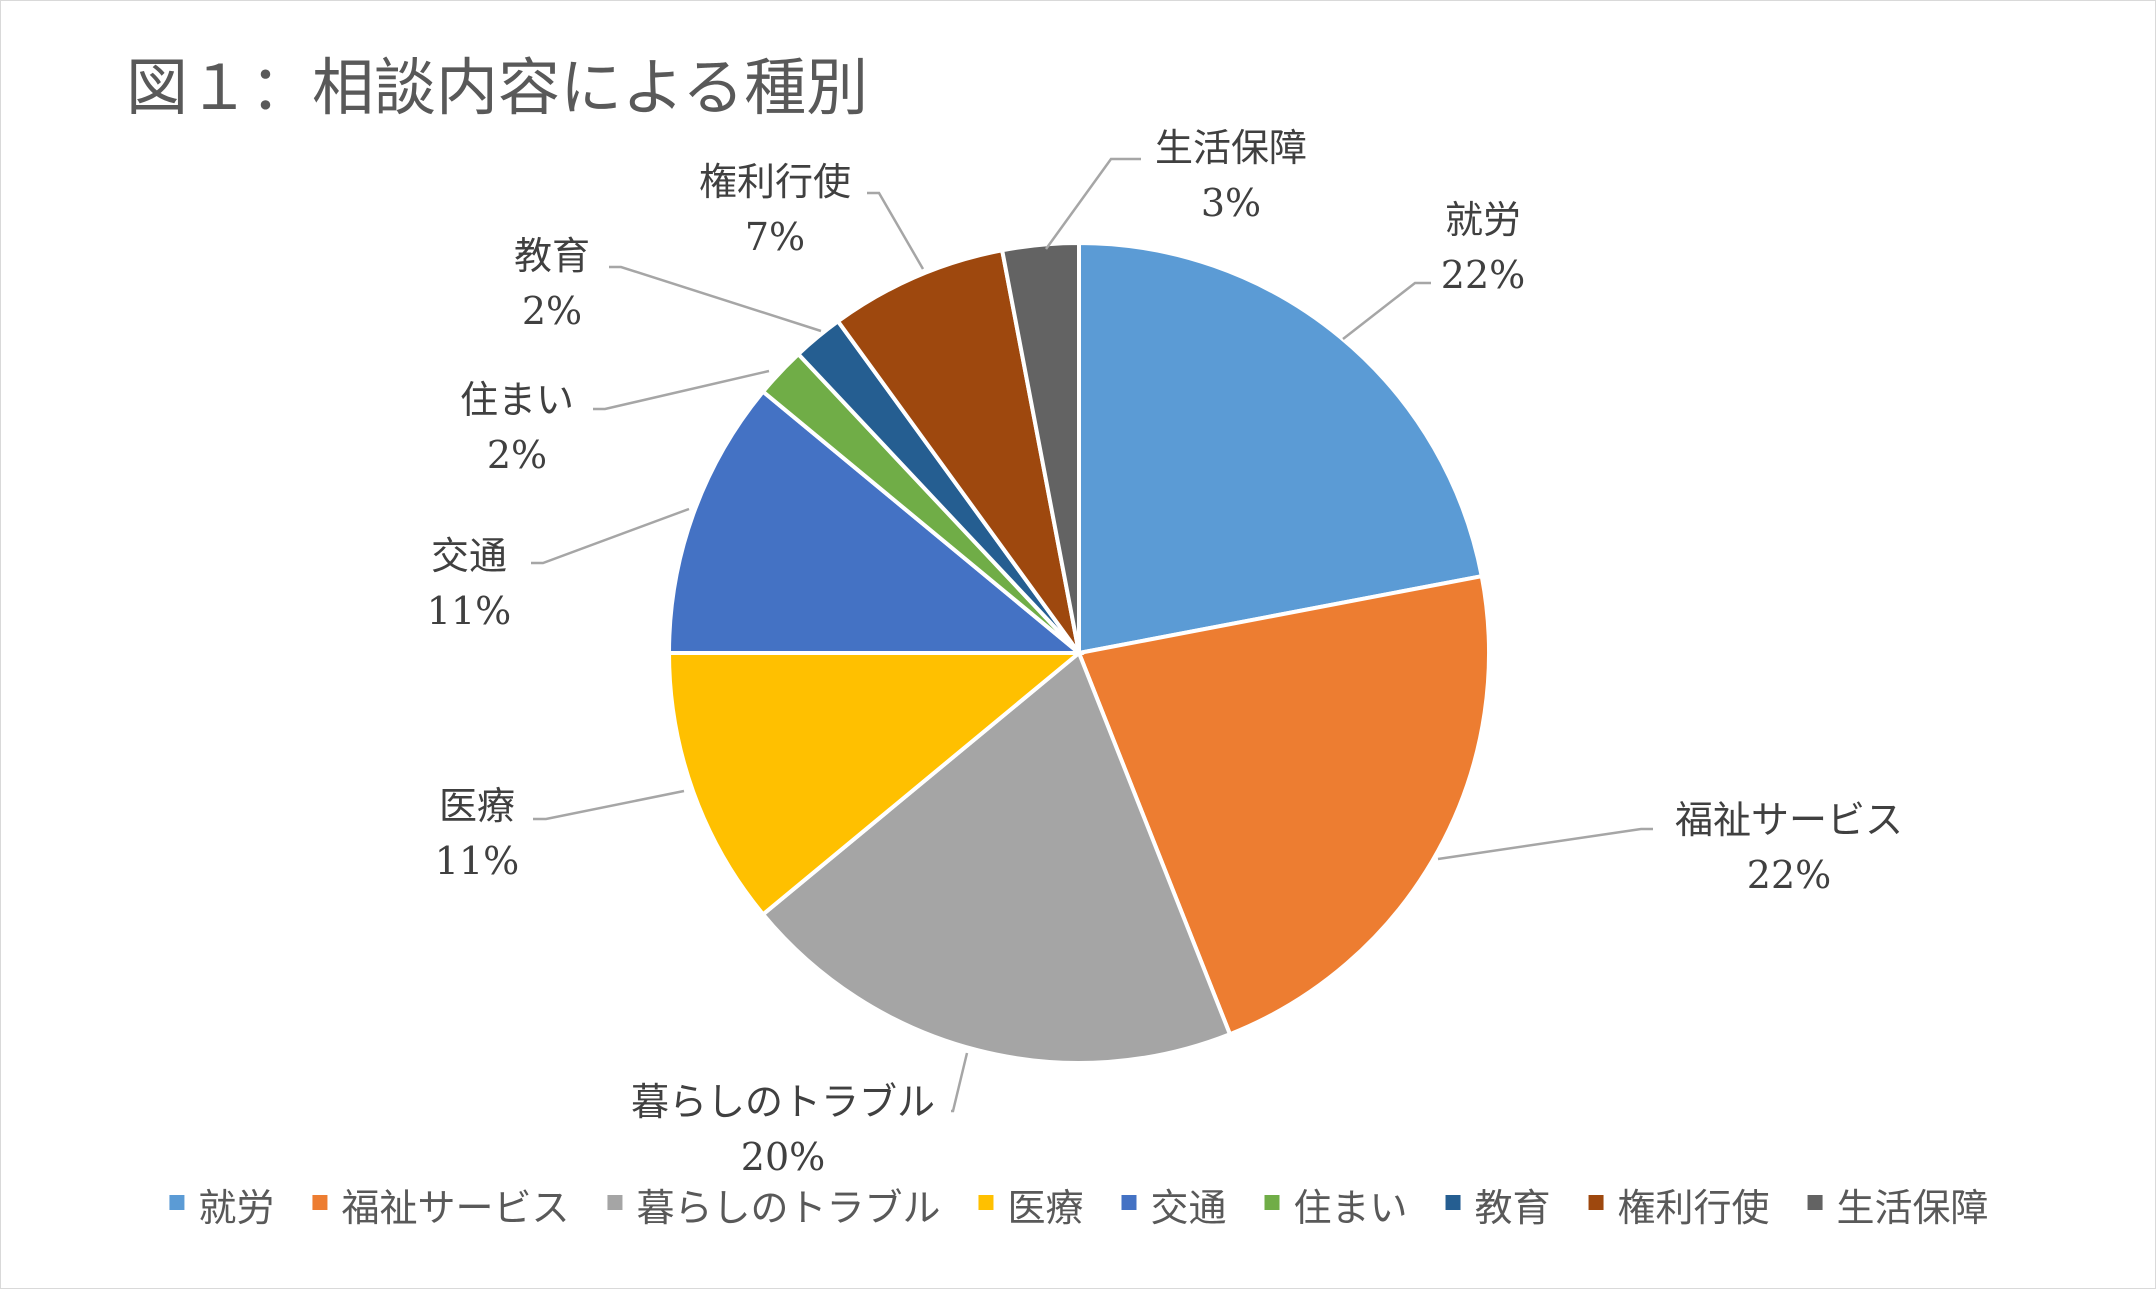 The image size is (2156, 1290). I want to click on data-label-category: 教育, so click(552, 256).